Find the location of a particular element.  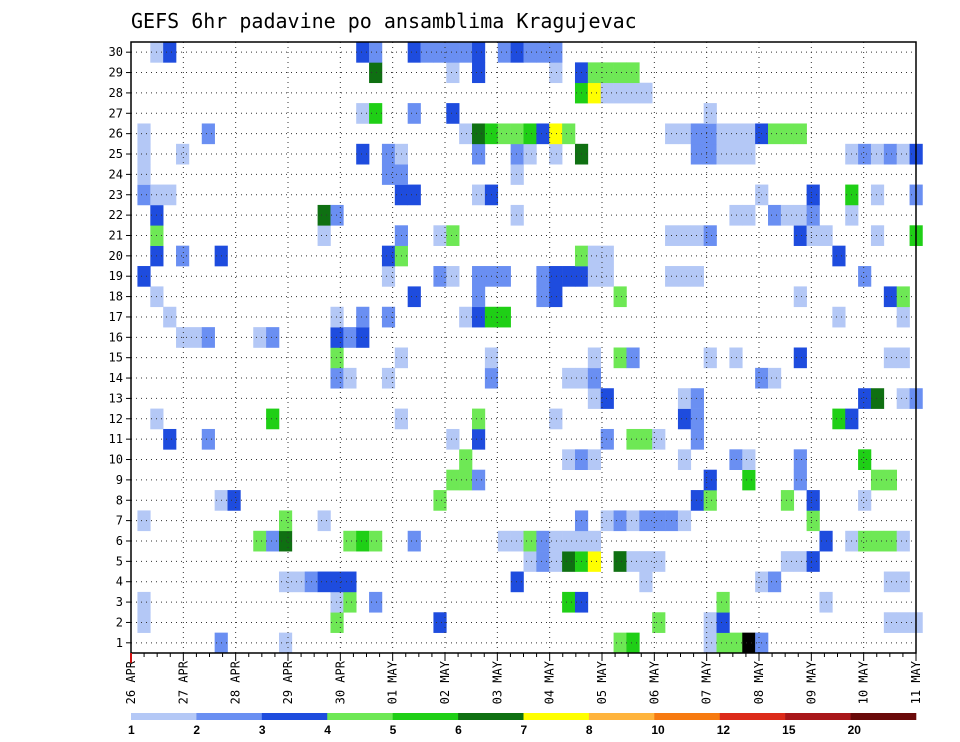

y-tick-label: 22 is located at coordinates (116, 215).